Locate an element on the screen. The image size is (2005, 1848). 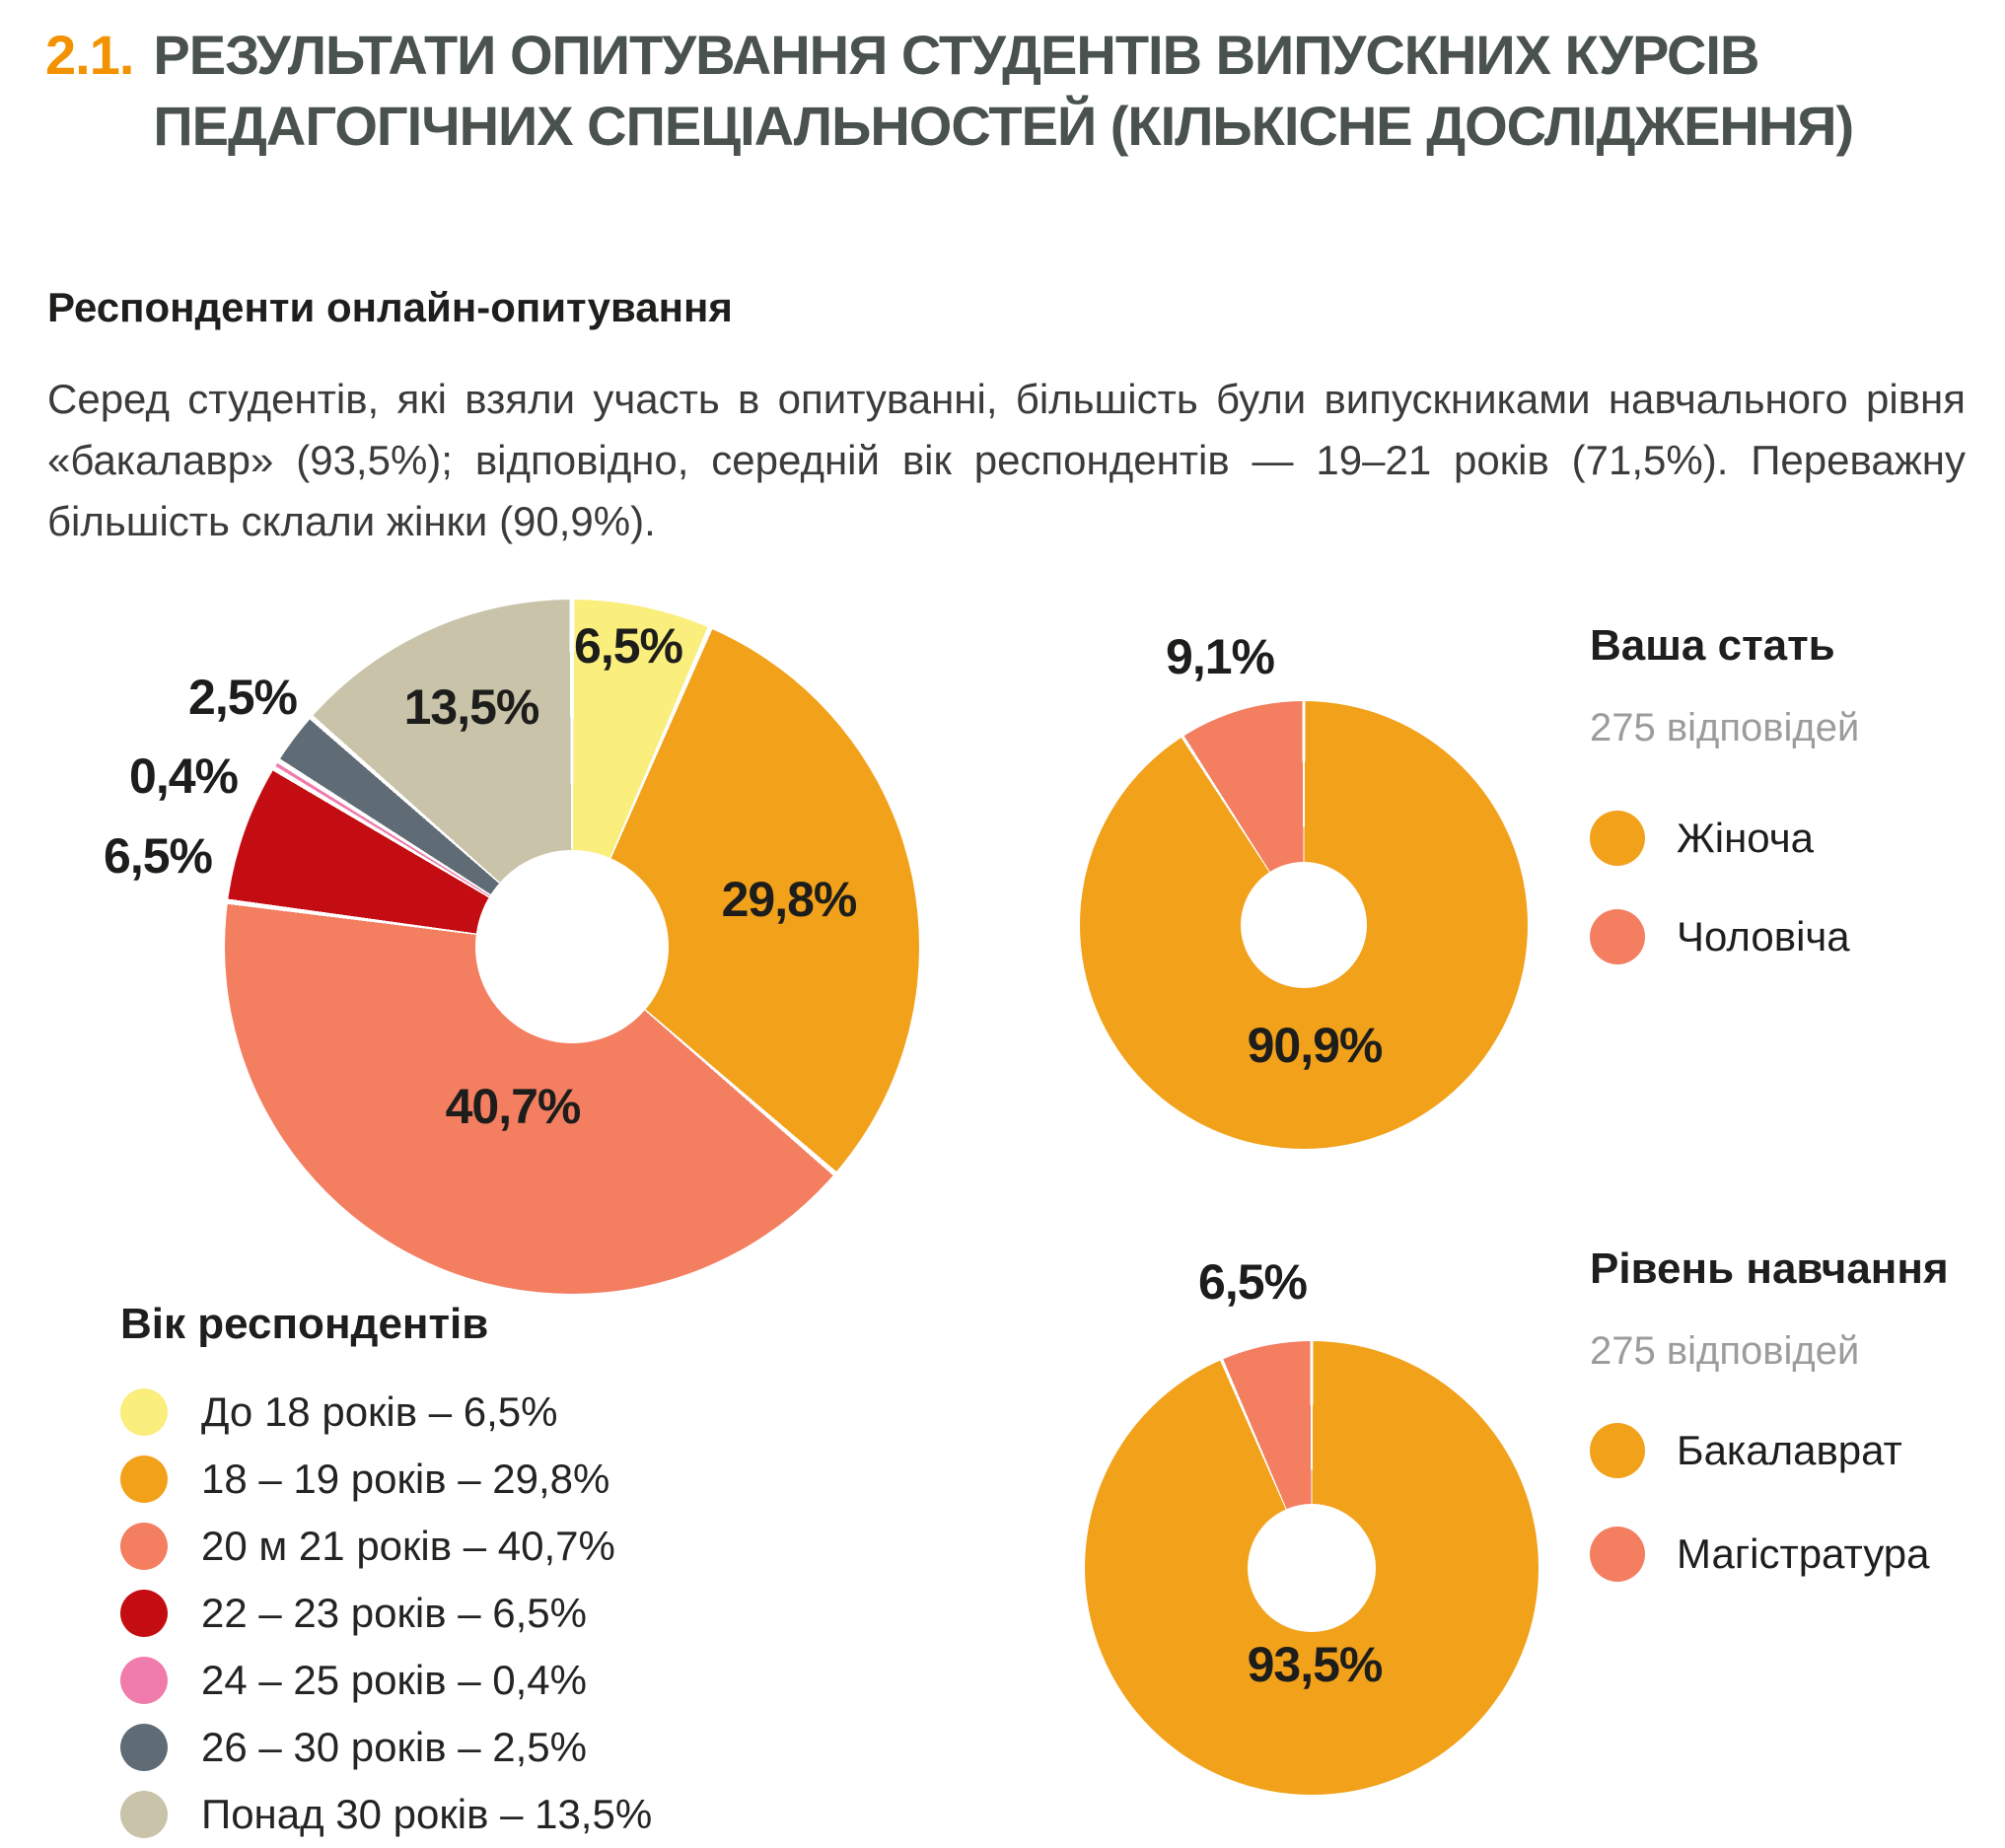
age-legend-item-18-19: 18 – 19 років – 29,8% is located at coordinates (386, 1480).